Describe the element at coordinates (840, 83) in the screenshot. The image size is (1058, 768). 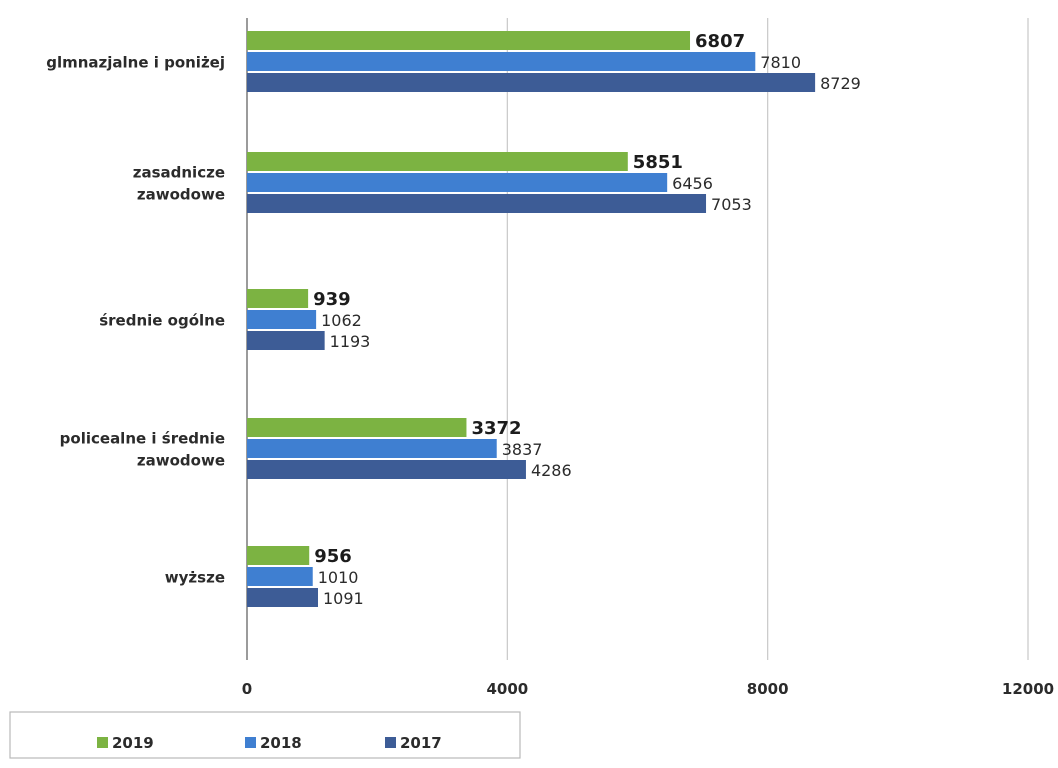
I see `data-label-2017-0: 8729` at that location.